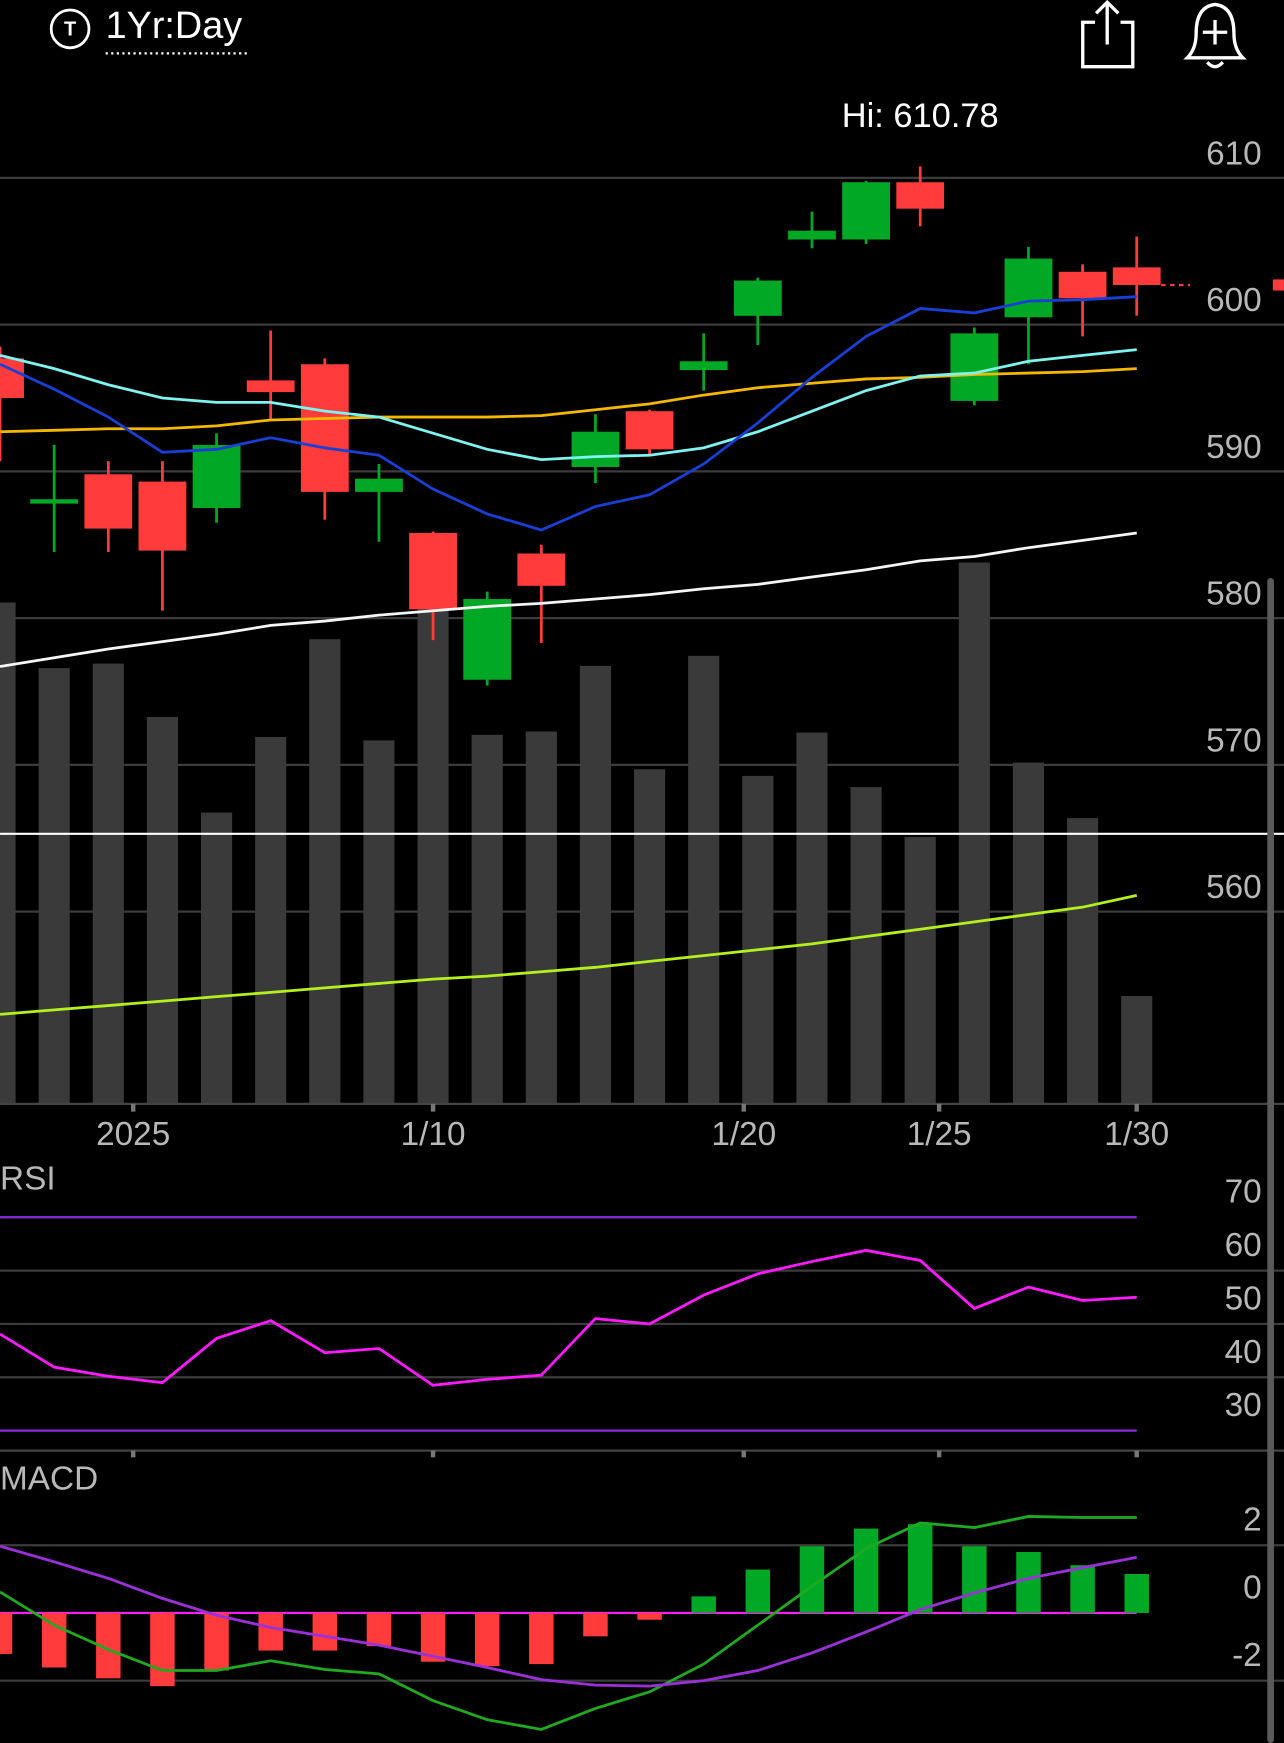 The width and height of the screenshot is (1284, 1743). Describe the element at coordinates (1234, 300) in the screenshot. I see `y-tick-label: 600` at that location.